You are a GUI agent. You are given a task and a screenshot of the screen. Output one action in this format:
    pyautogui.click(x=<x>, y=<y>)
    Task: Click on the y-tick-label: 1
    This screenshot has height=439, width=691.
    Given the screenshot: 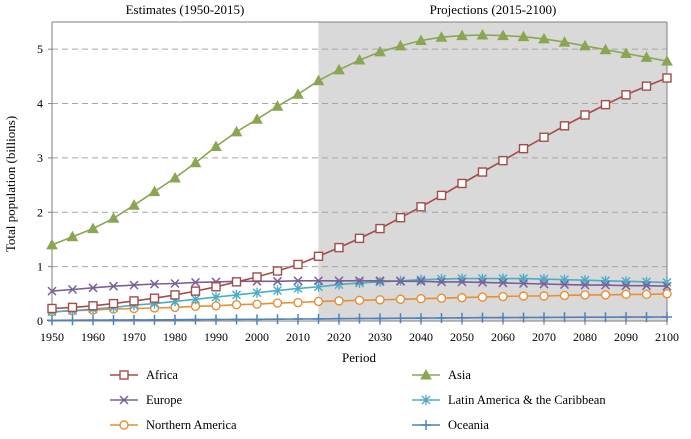 What is the action you would take?
    pyautogui.click(x=40, y=267)
    